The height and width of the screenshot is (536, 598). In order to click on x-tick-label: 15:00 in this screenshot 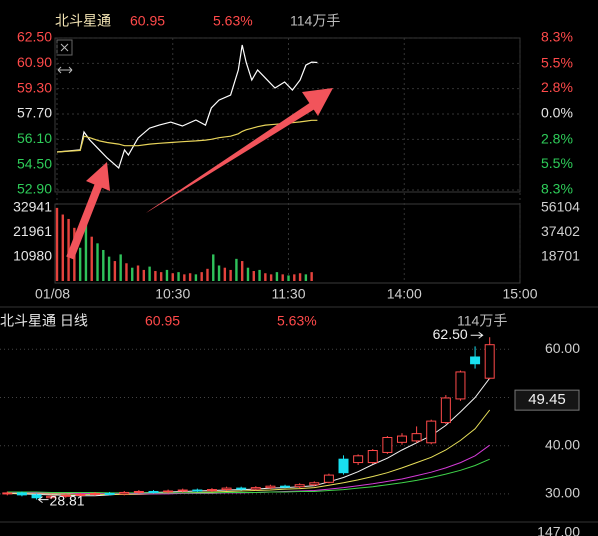, I will do `click(519, 294)`.